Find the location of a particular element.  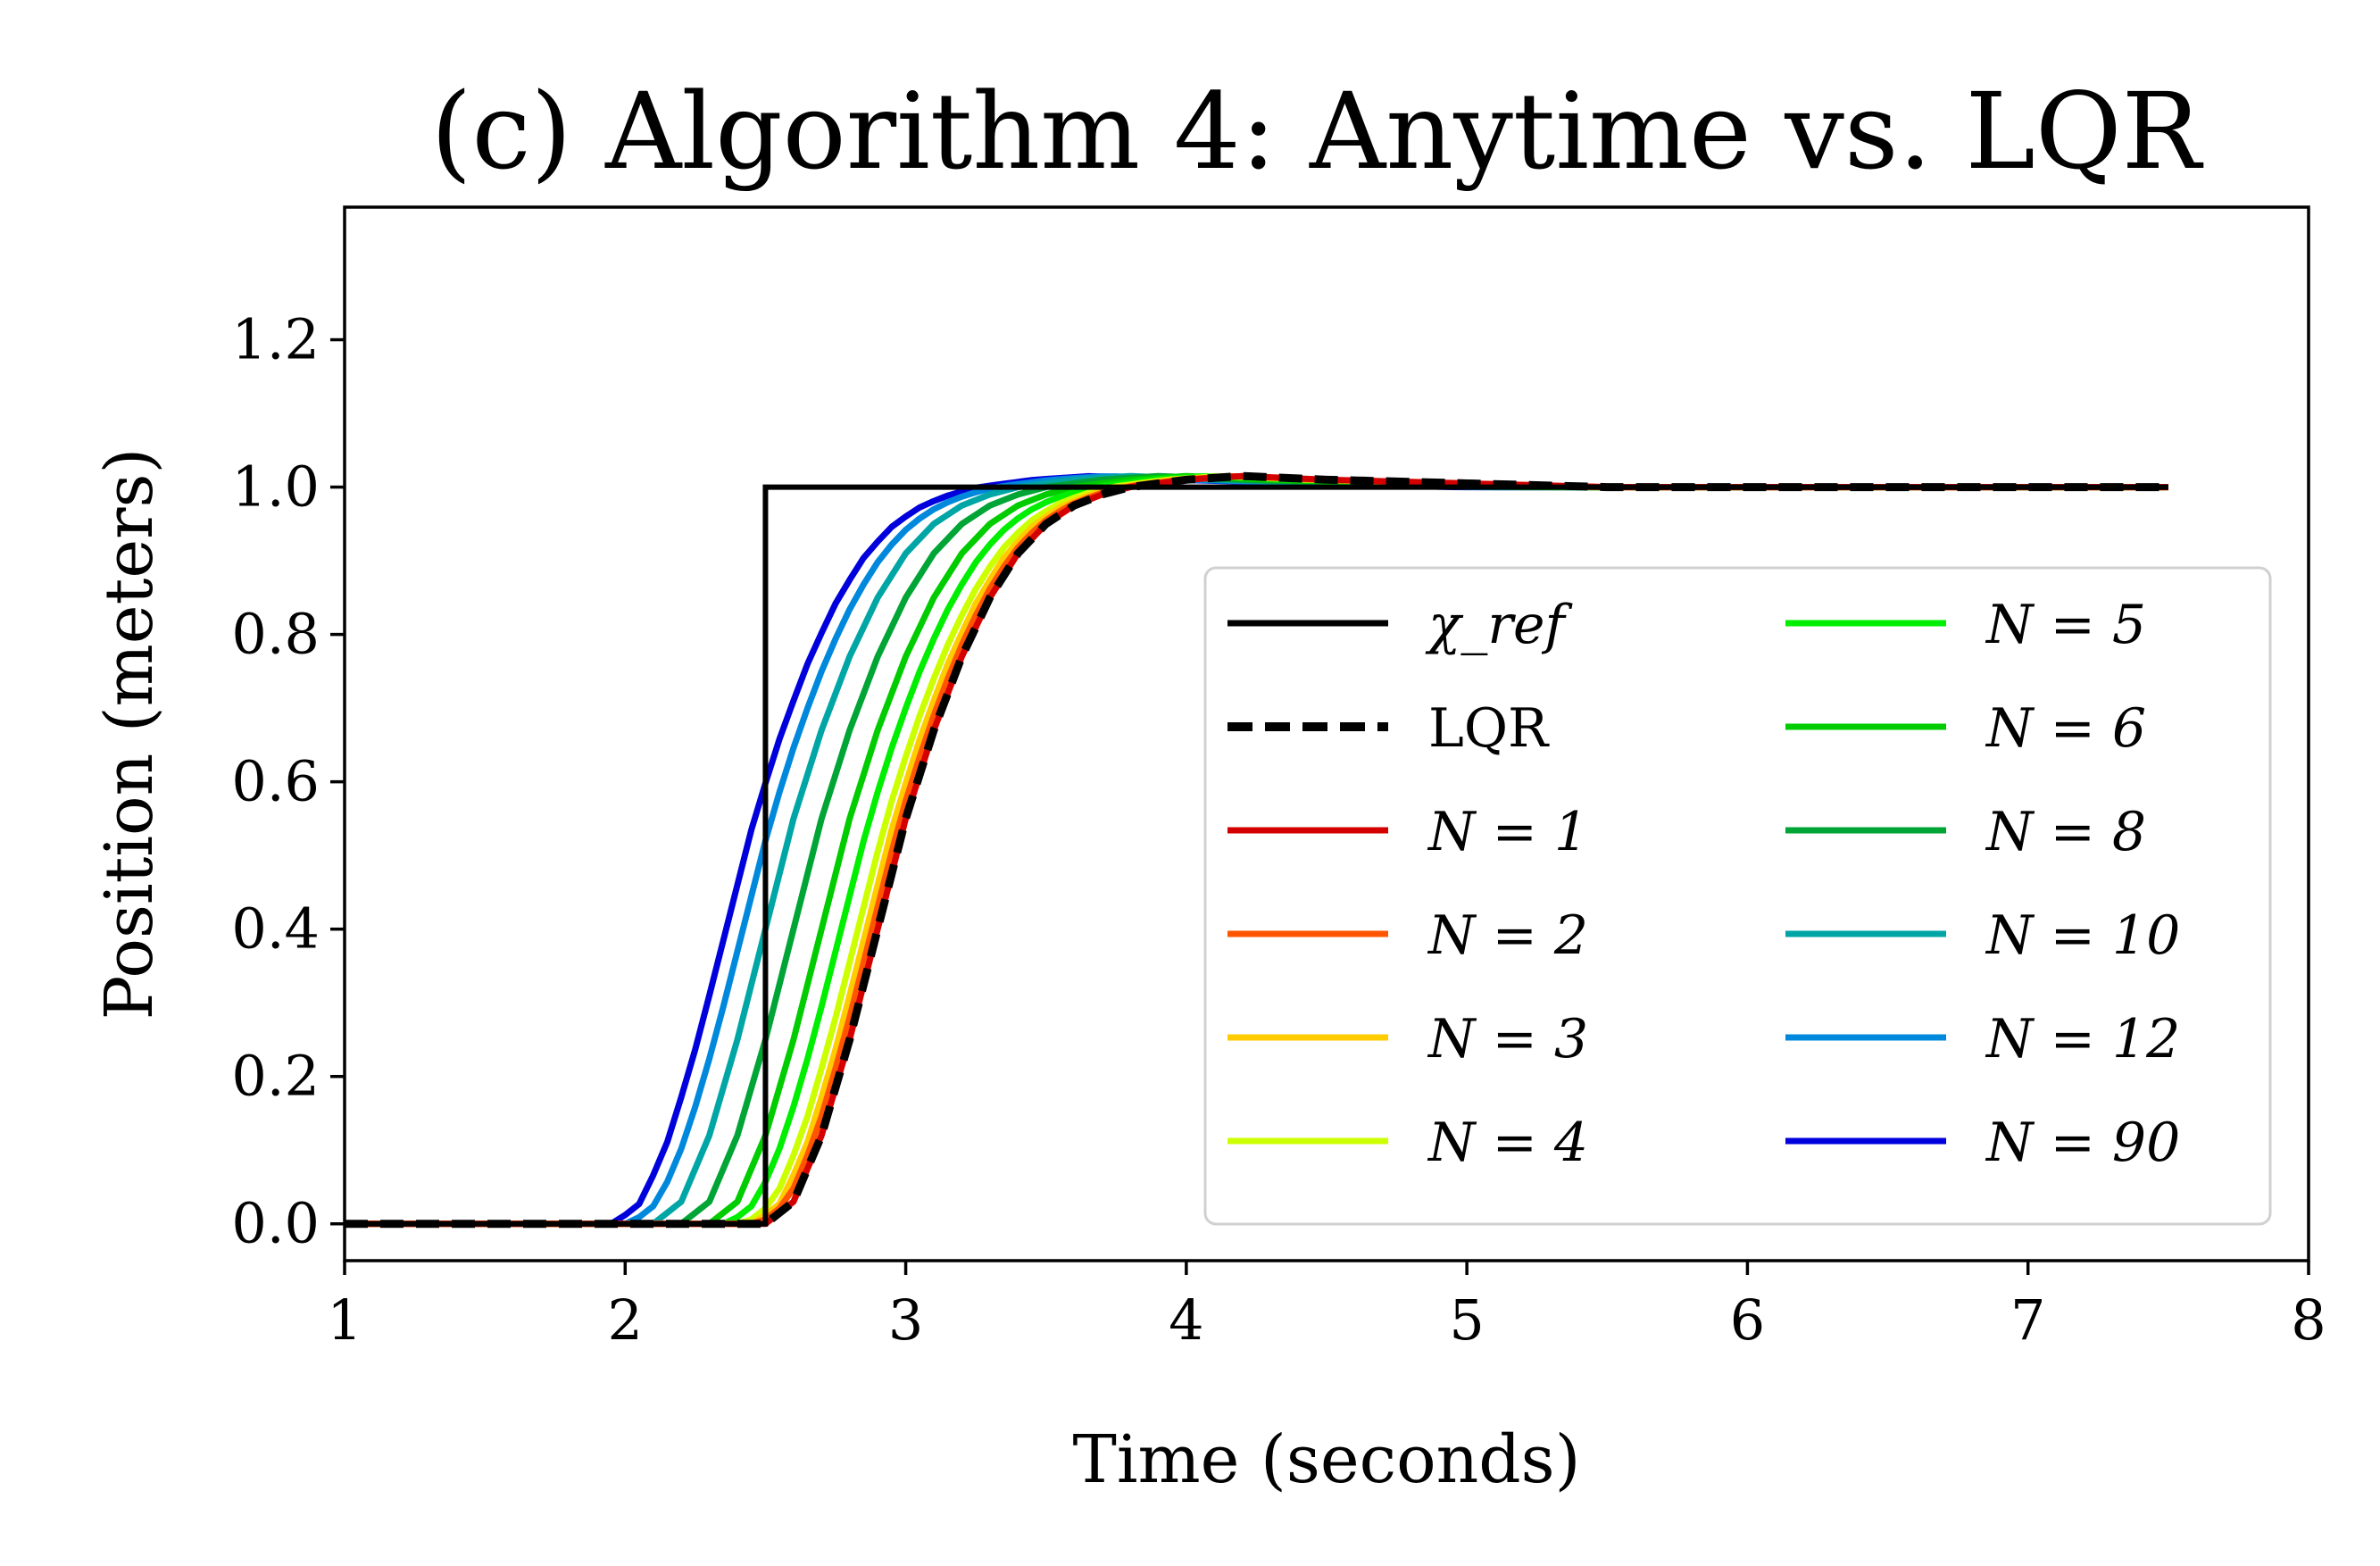

legend-label: N = 8 is located at coordinates (2065, 832).